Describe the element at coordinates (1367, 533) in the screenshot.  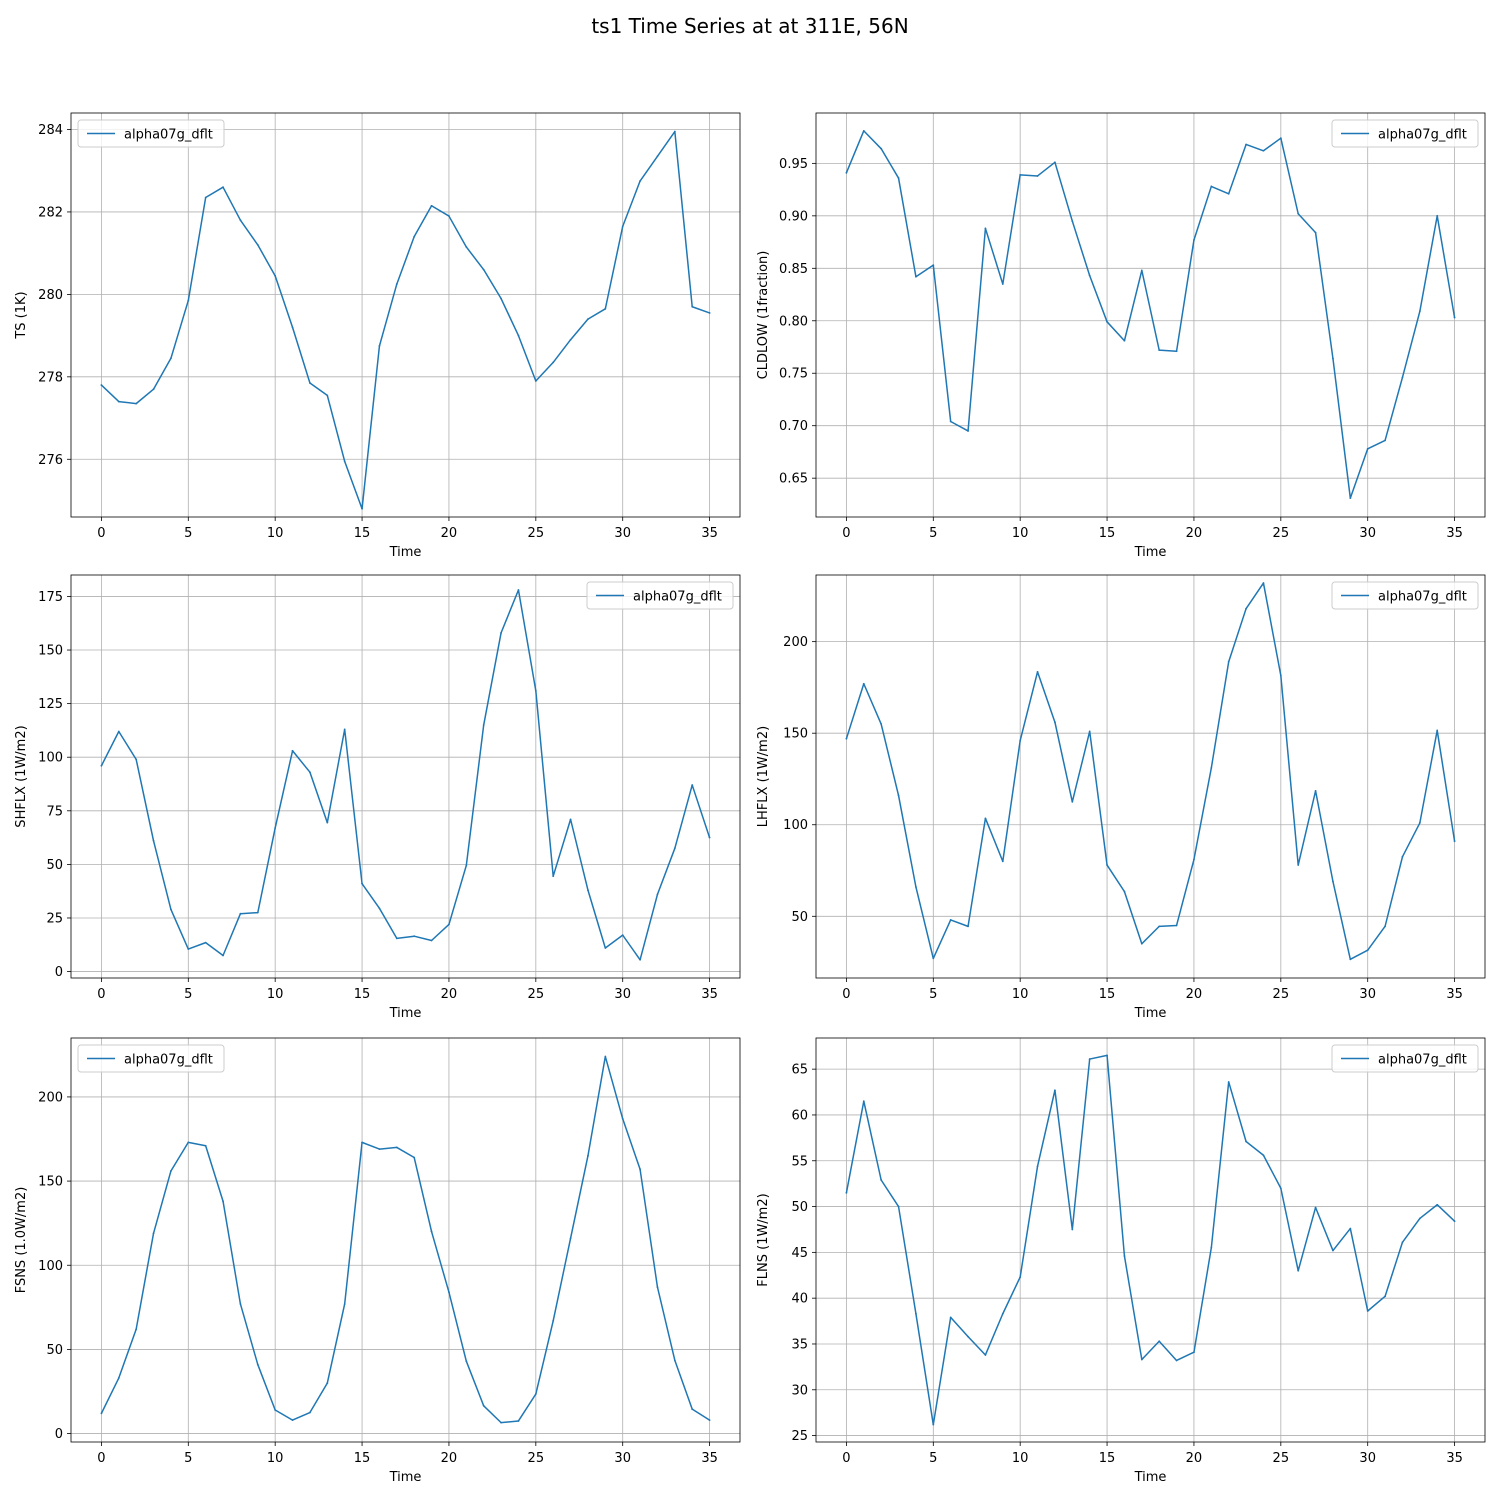
I see `x-tick-label: 30` at that location.